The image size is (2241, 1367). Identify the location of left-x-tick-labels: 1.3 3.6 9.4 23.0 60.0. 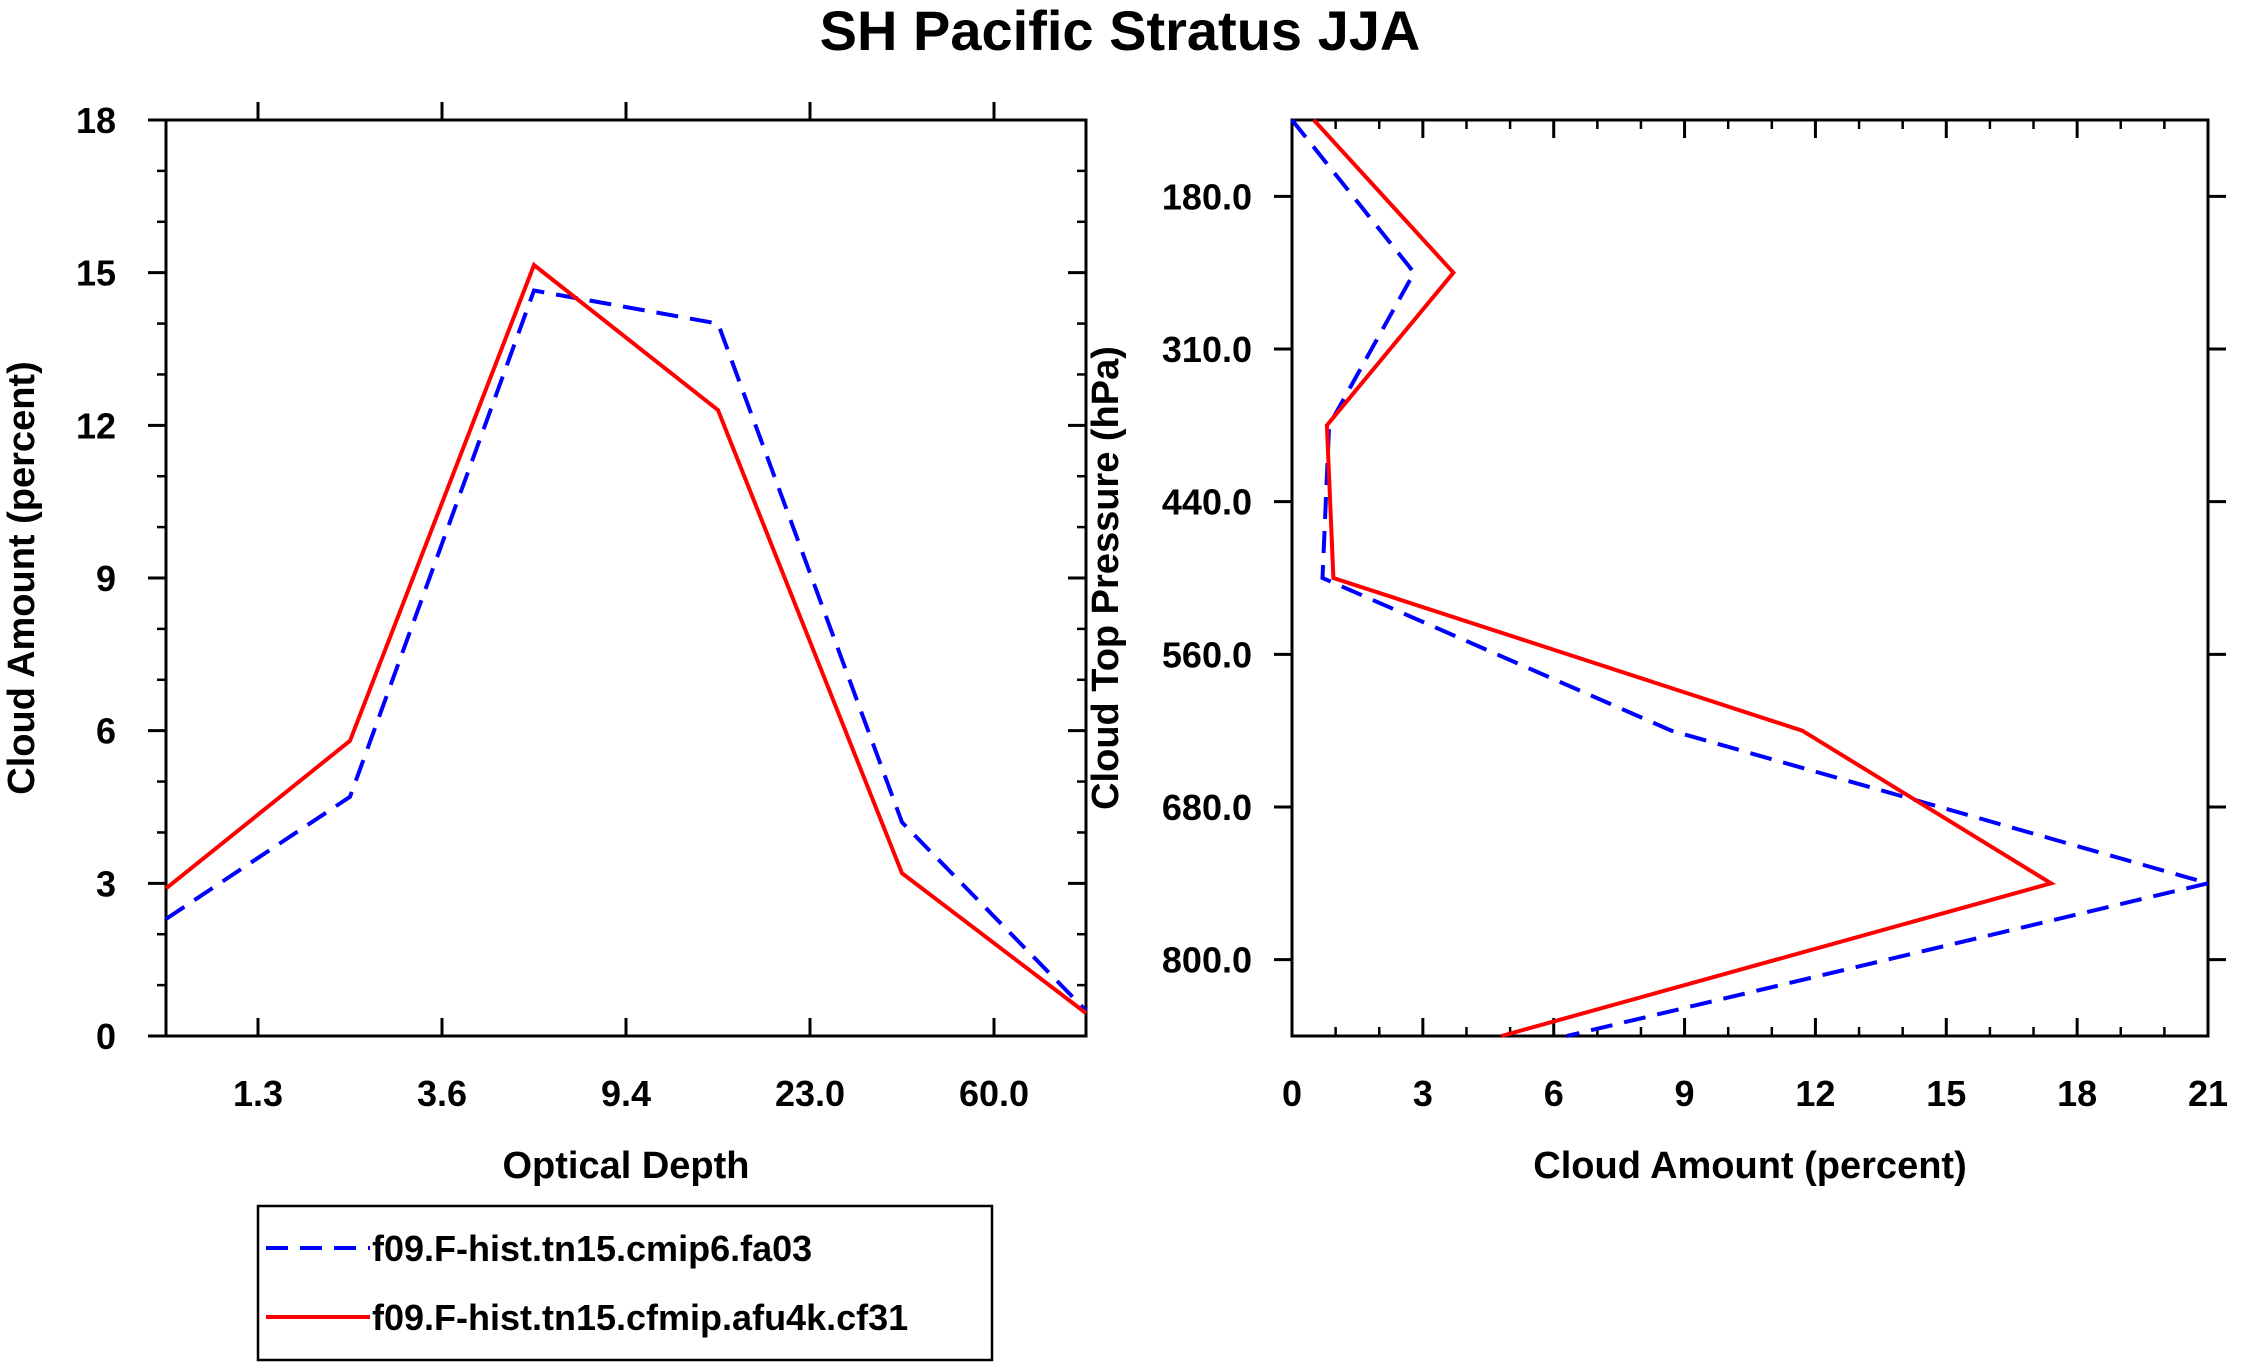
(631, 1093).